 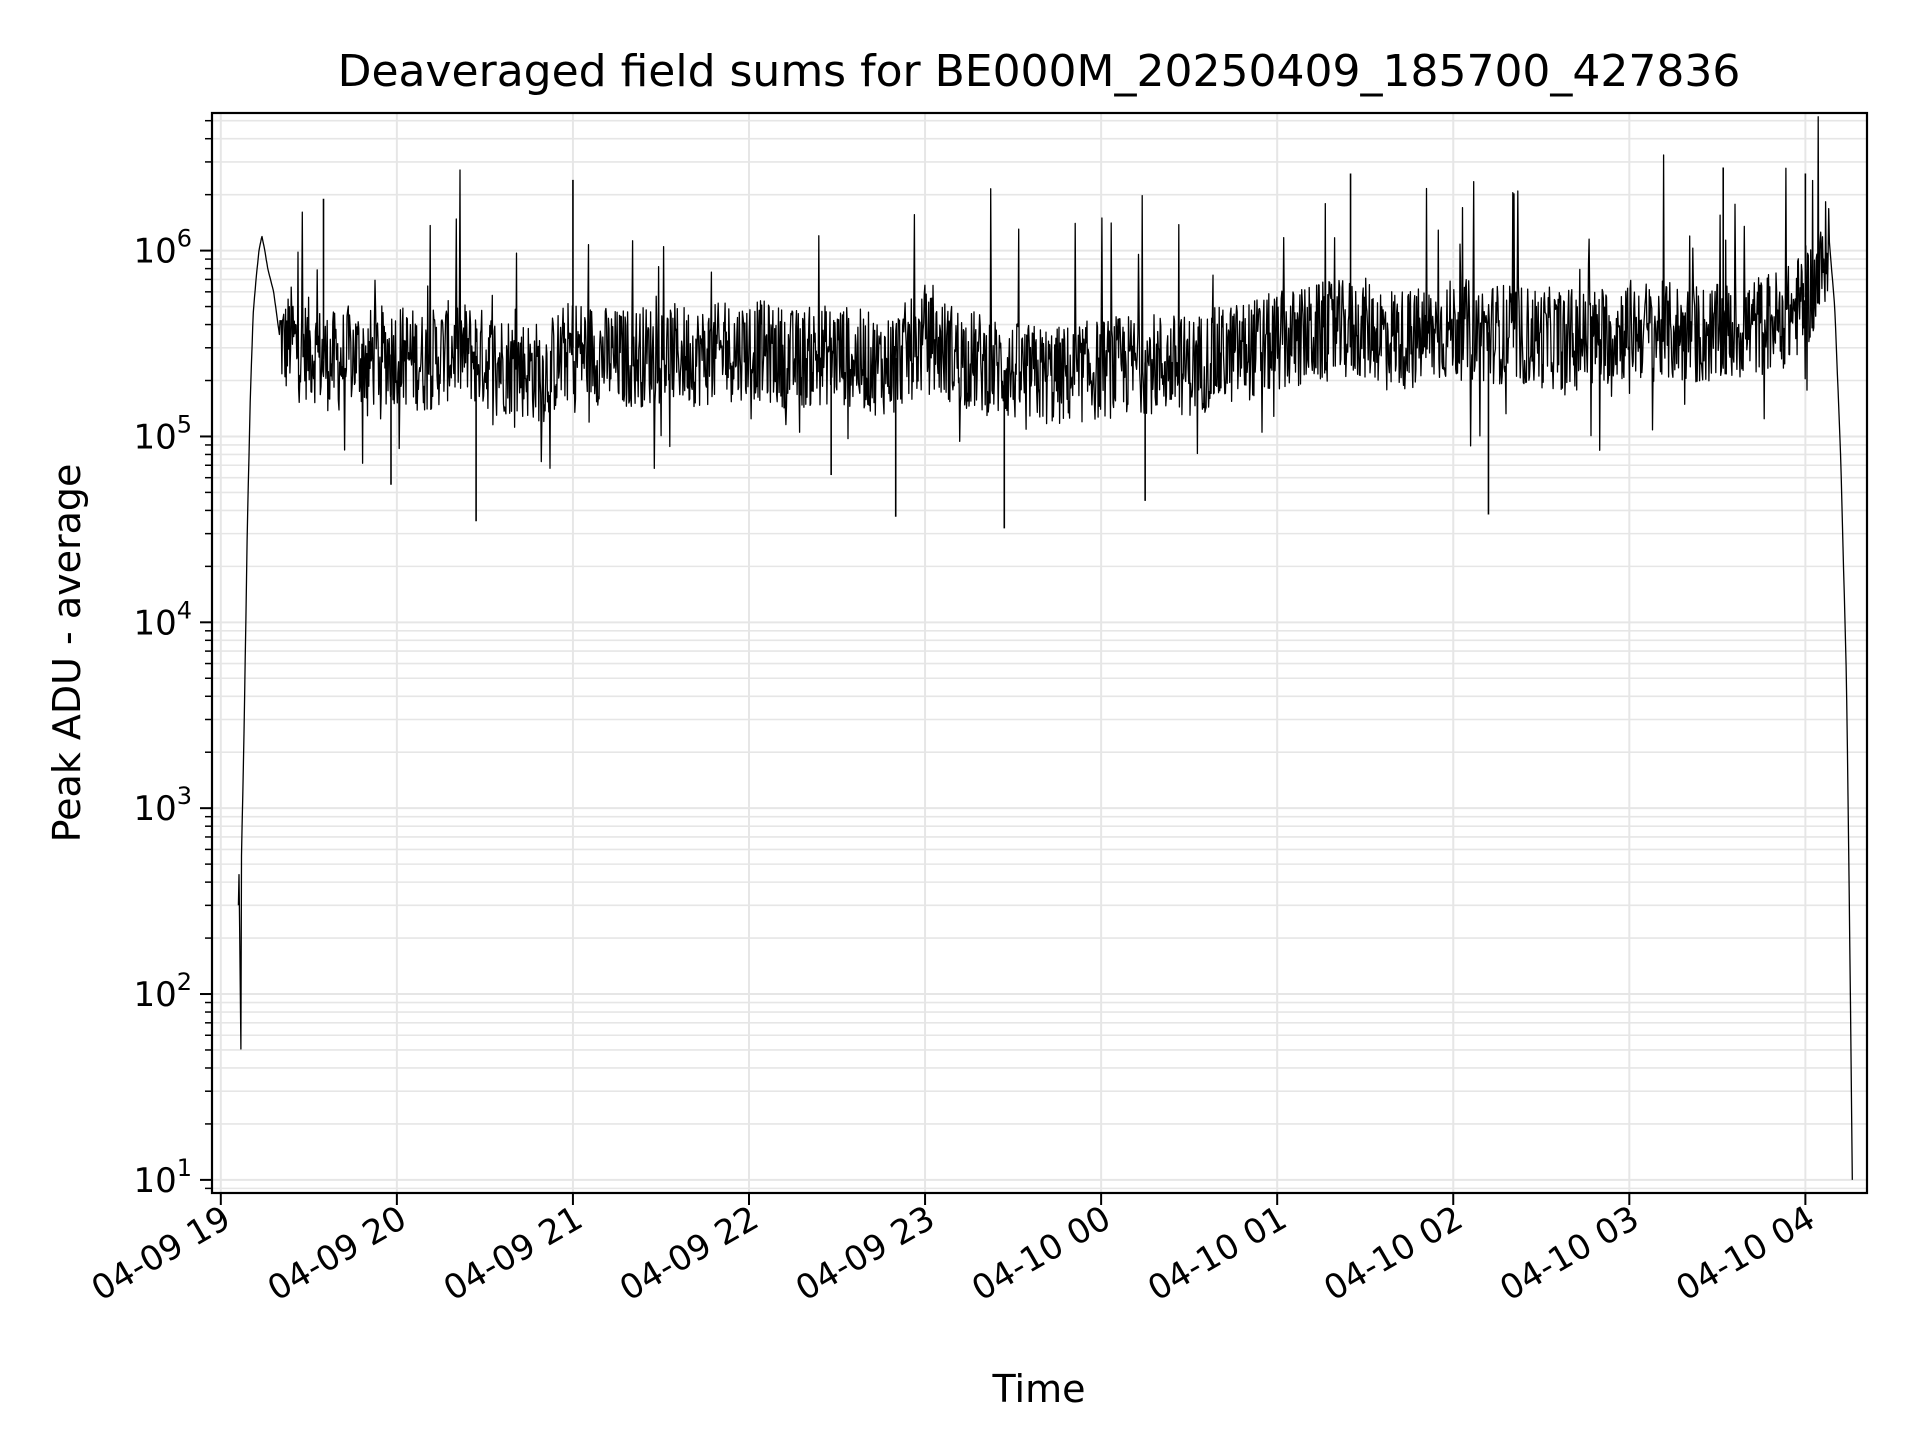 I want to click on y-tick-label: 10⁴, so click(x=162, y=619).